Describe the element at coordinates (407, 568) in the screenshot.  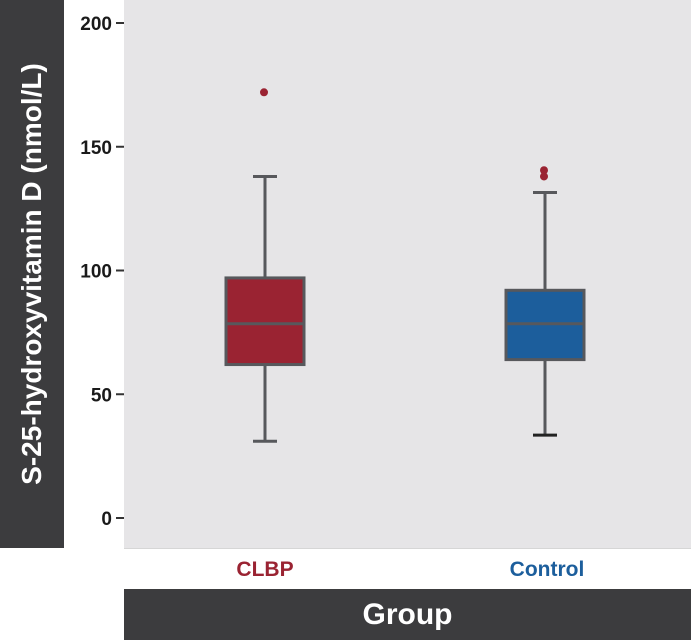
I see `x-category-strip` at that location.